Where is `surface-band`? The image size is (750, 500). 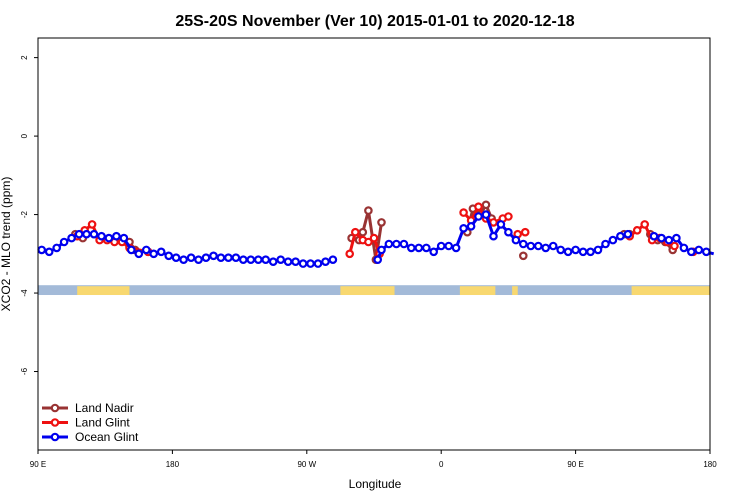 surface-band is located at coordinates (374, 290).